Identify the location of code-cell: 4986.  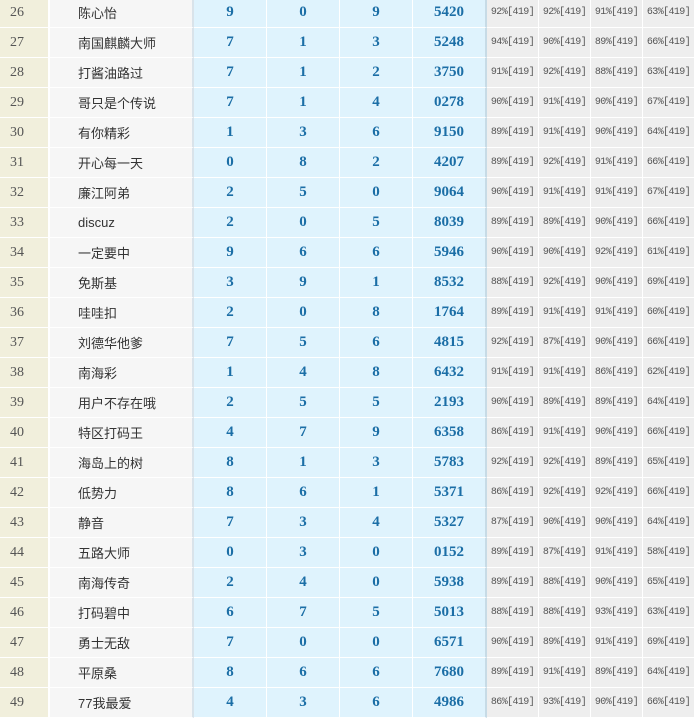
(450, 703).